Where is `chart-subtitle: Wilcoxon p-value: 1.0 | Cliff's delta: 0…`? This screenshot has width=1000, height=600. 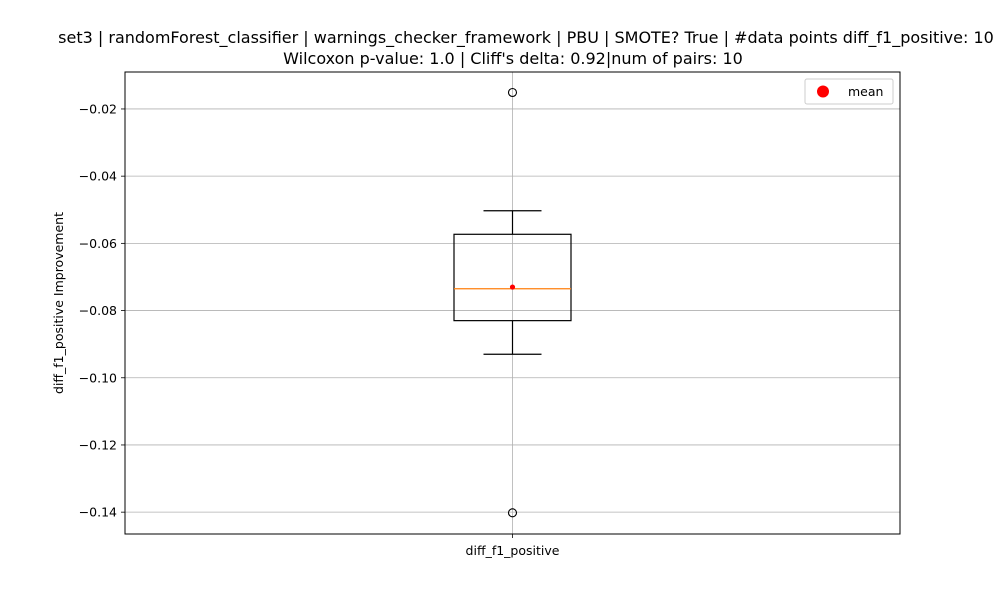 chart-subtitle: Wilcoxon p-value: 1.0 | Cliff's delta: 0… is located at coordinates (513, 58).